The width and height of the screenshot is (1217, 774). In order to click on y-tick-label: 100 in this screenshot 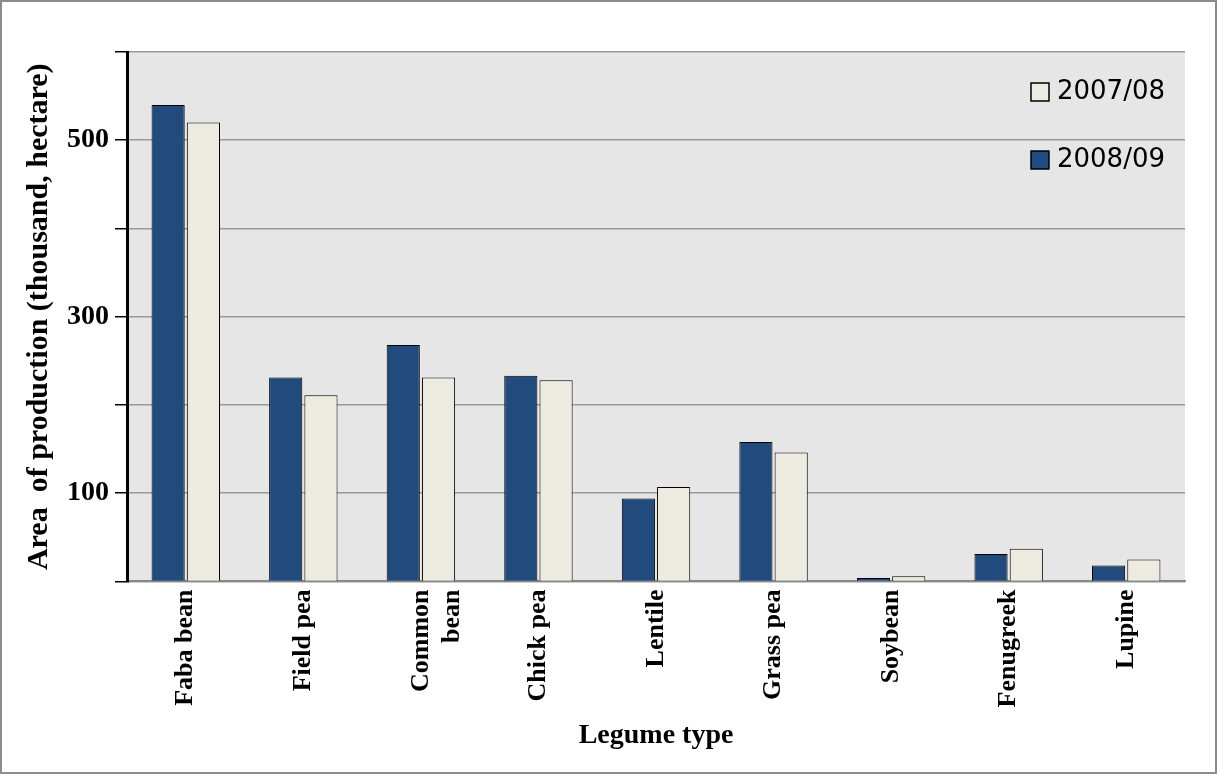, I will do `click(88, 491)`.